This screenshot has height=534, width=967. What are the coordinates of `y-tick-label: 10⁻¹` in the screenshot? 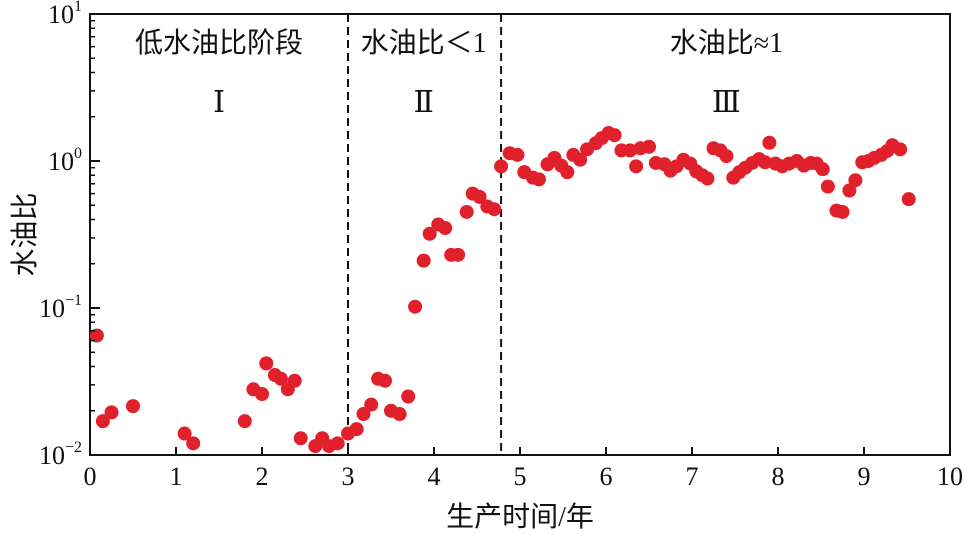 It's located at (60, 307).